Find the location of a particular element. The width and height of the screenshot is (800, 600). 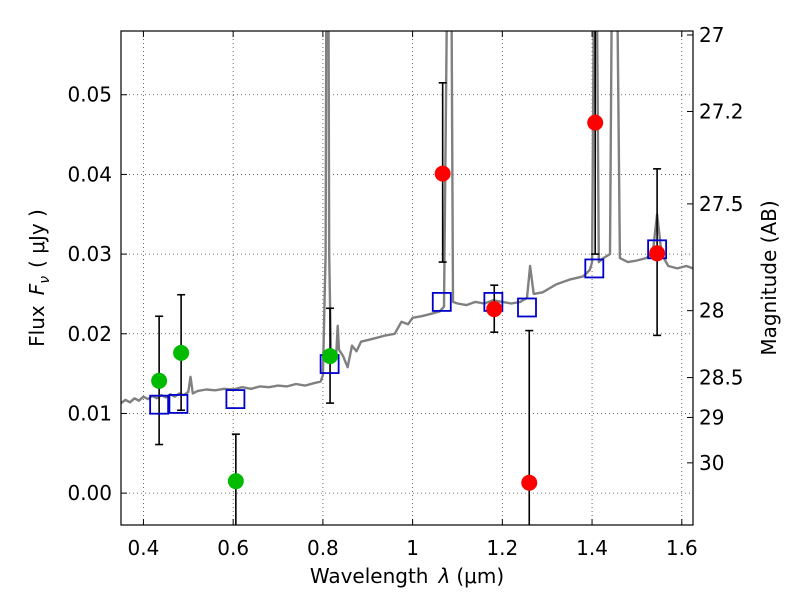

y2-tick-label: 28 is located at coordinates (711, 311).